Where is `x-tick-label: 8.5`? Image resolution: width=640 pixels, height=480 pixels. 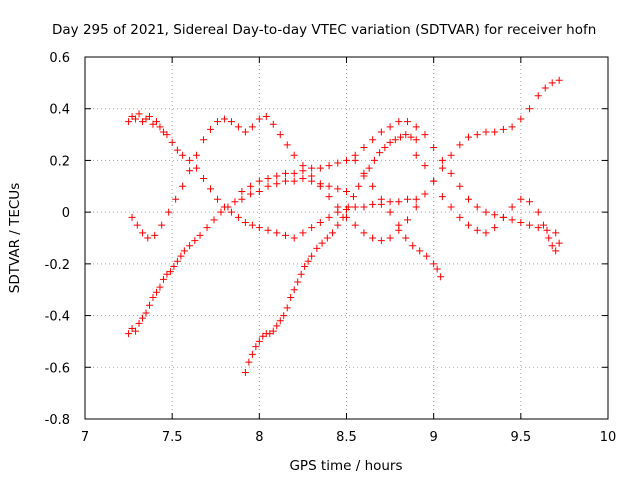
x-tick-label: 8.5 is located at coordinates (346, 437).